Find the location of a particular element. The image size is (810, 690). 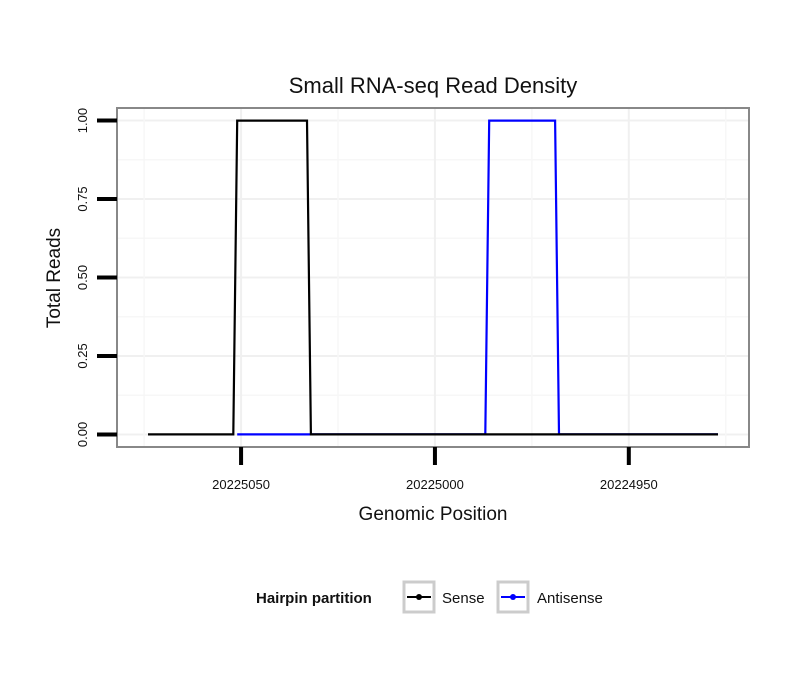

legend-key-sense-dot is located at coordinates (419, 597).